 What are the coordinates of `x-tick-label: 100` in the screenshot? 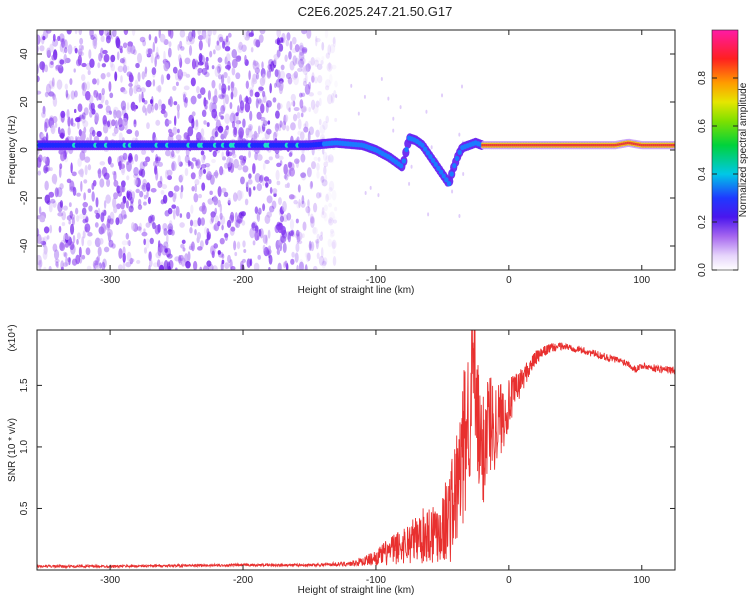 It's located at (641, 280).